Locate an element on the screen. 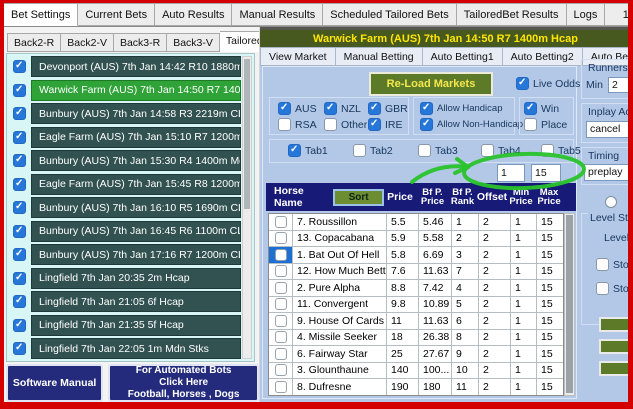 This screenshot has width=633, height=409. tab-auto-results: Auto Results is located at coordinates (194, 14).